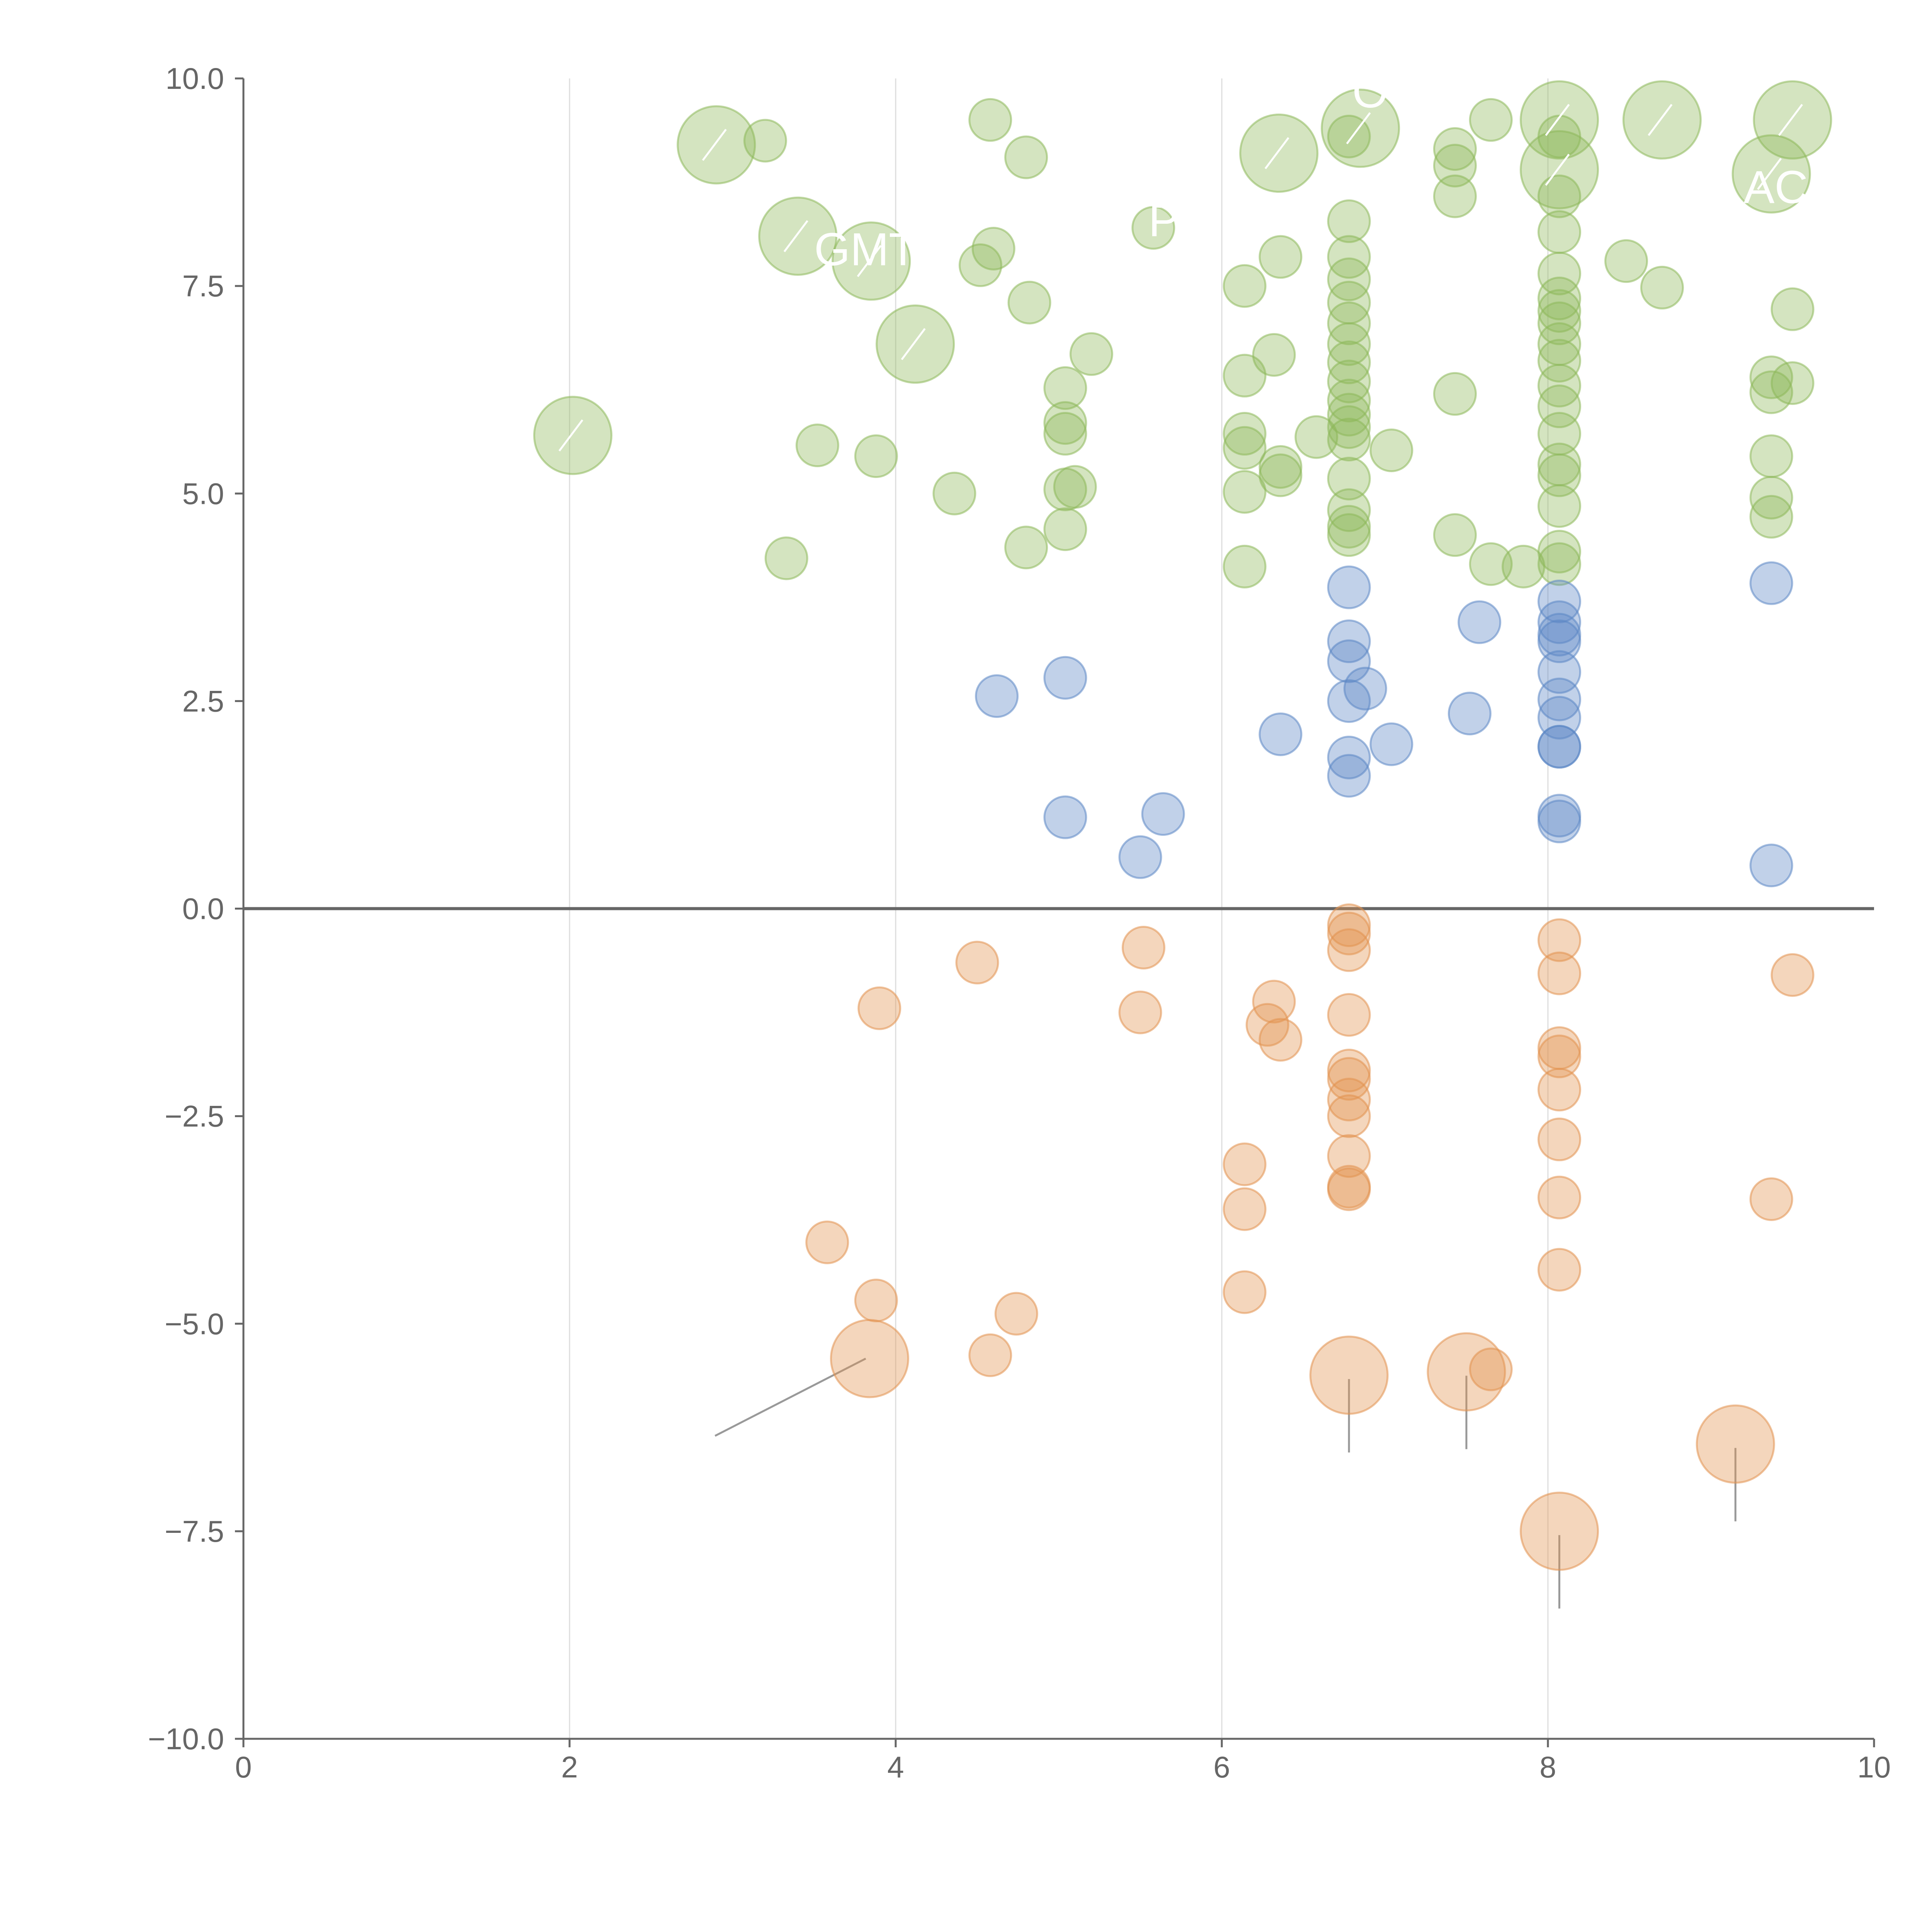 The width and height of the screenshot is (1932, 1932). I want to click on x-tick-label: 10, so click(1874, 1767).